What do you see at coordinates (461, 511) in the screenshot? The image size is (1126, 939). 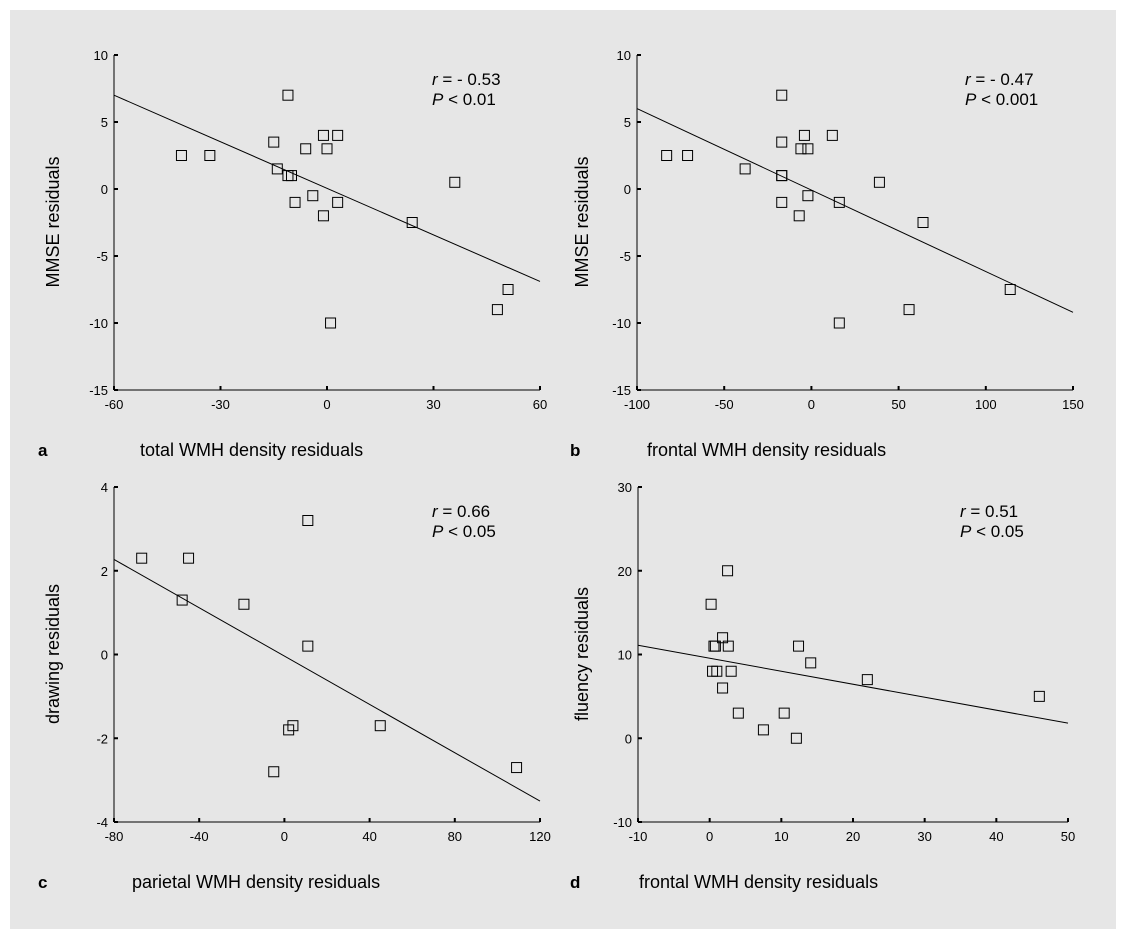 I see `r-annotation: r = 0.66` at bounding box center [461, 511].